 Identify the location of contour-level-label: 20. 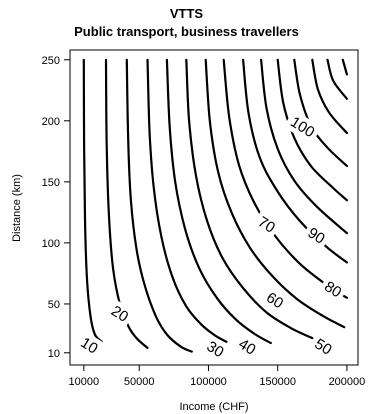
(119, 314).